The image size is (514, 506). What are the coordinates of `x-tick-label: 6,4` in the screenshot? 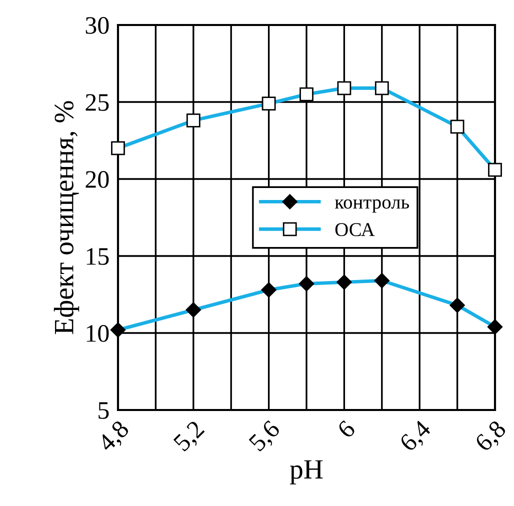 It's located at (416, 437).